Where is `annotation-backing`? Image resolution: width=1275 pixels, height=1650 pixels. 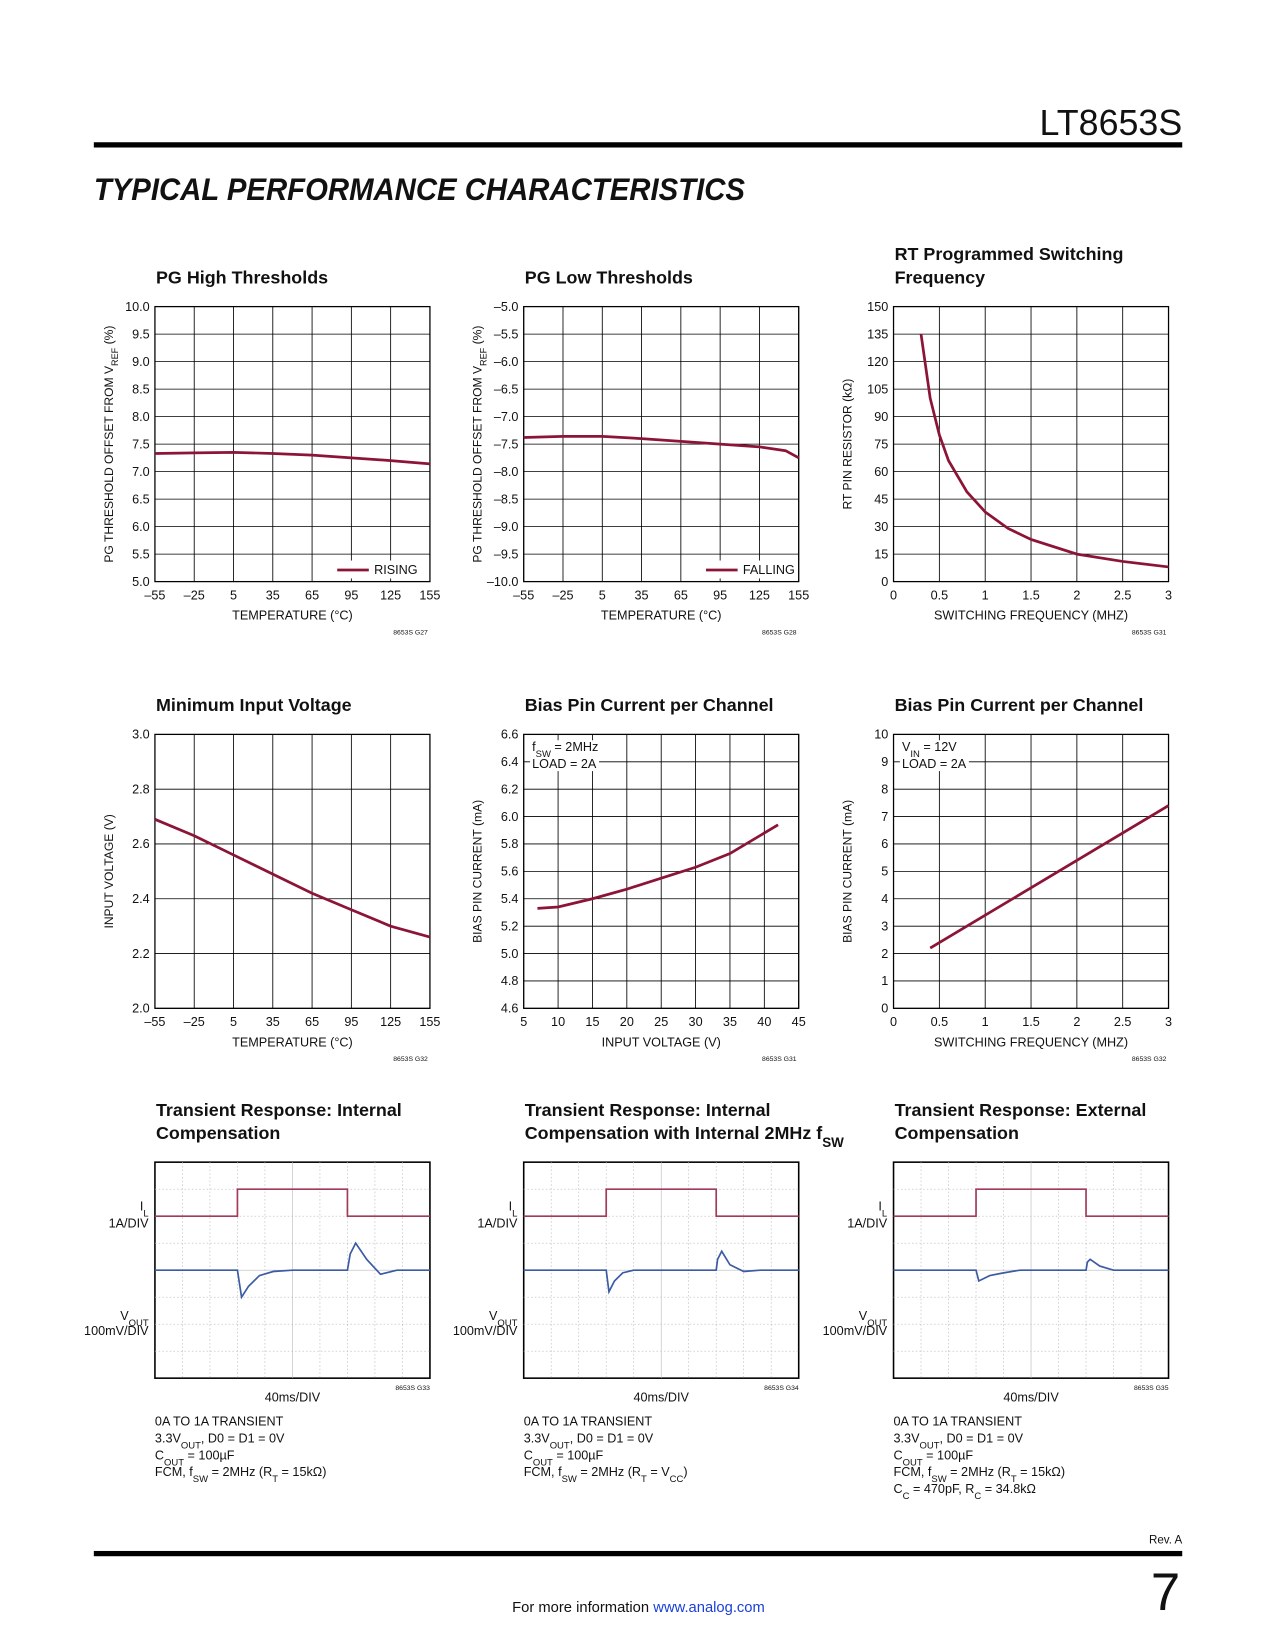 annotation-backing is located at coordinates (565, 750).